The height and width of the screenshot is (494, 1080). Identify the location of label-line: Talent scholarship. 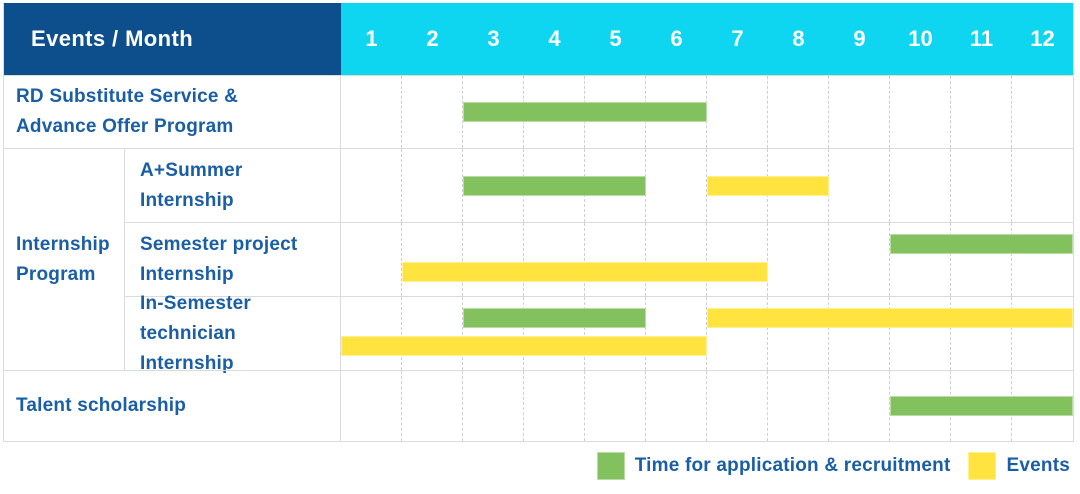
(101, 405).